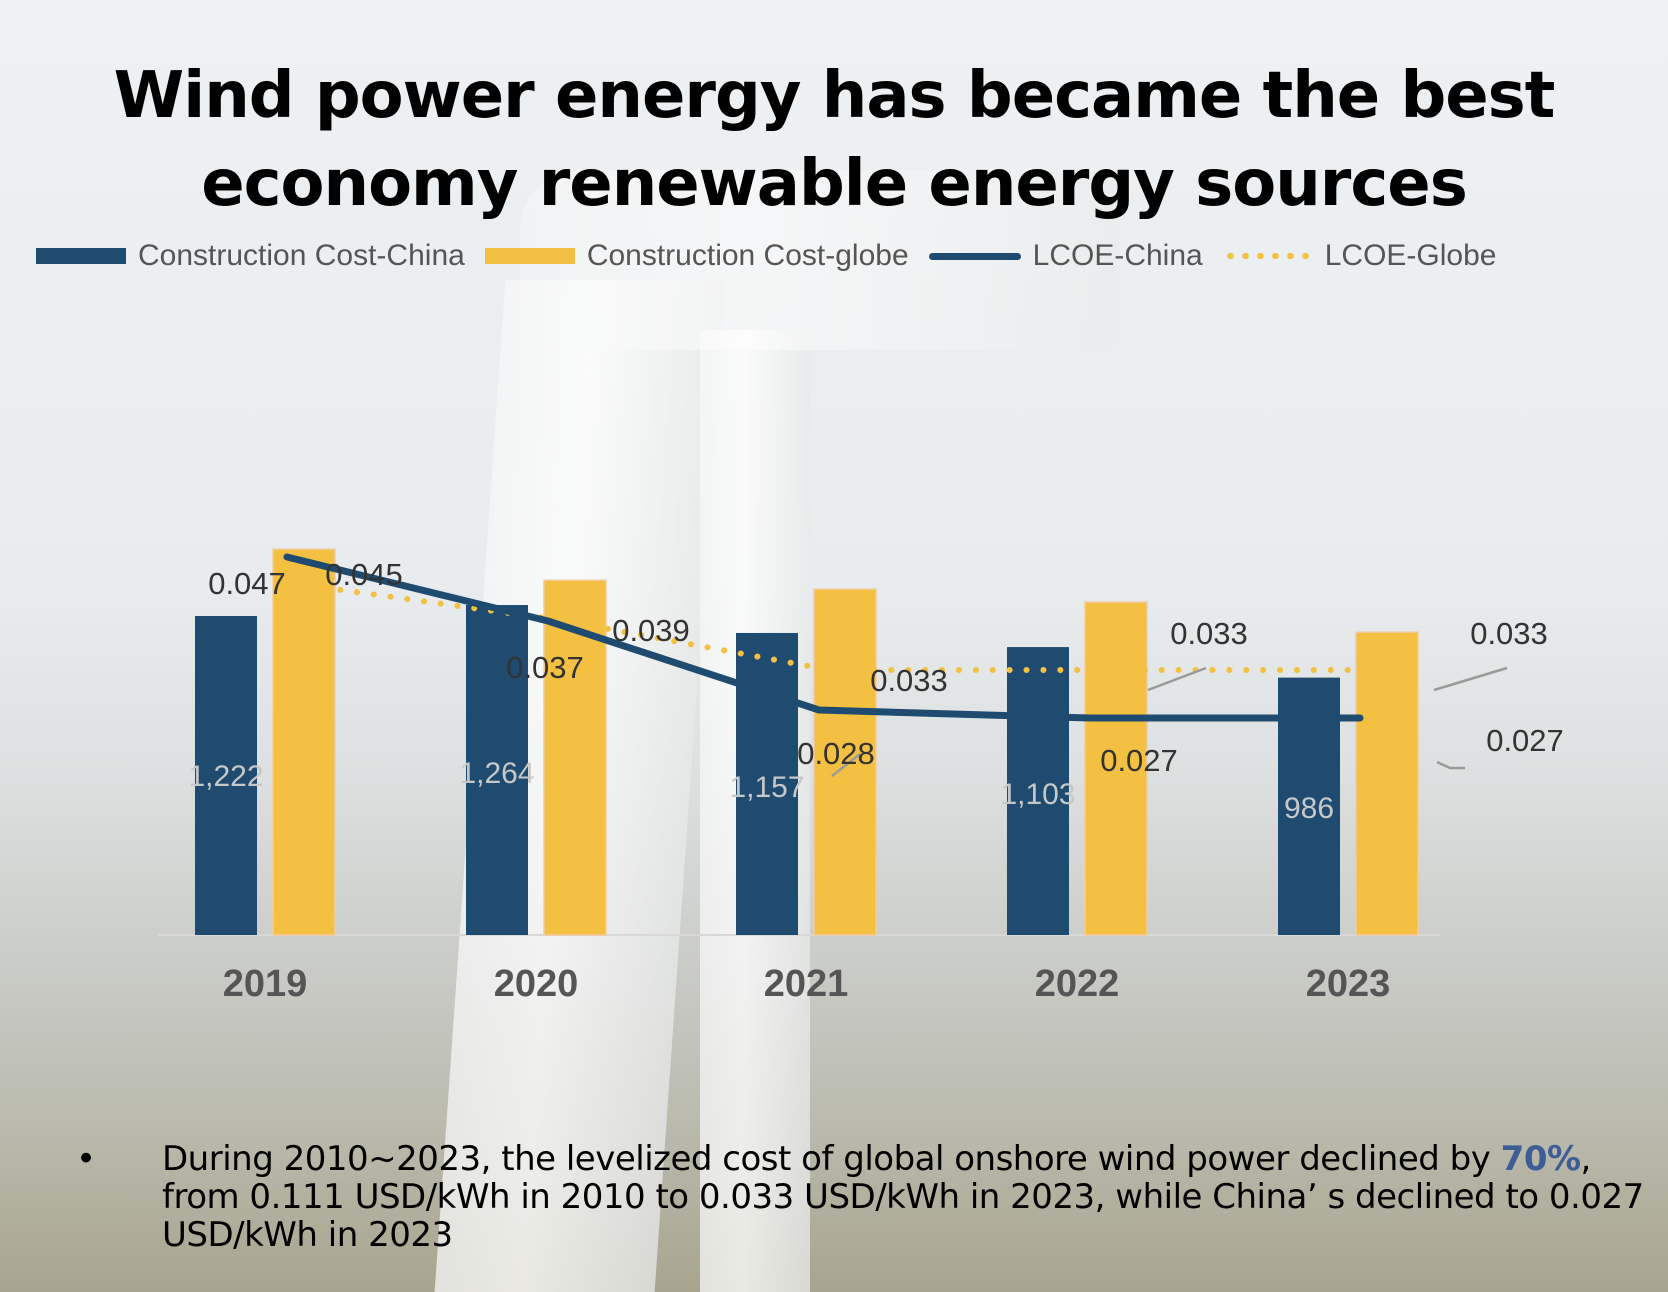 The width and height of the screenshot is (1668, 1292). What do you see at coordinates (1077, 984) in the screenshot?
I see `x-tick-label: 2022` at bounding box center [1077, 984].